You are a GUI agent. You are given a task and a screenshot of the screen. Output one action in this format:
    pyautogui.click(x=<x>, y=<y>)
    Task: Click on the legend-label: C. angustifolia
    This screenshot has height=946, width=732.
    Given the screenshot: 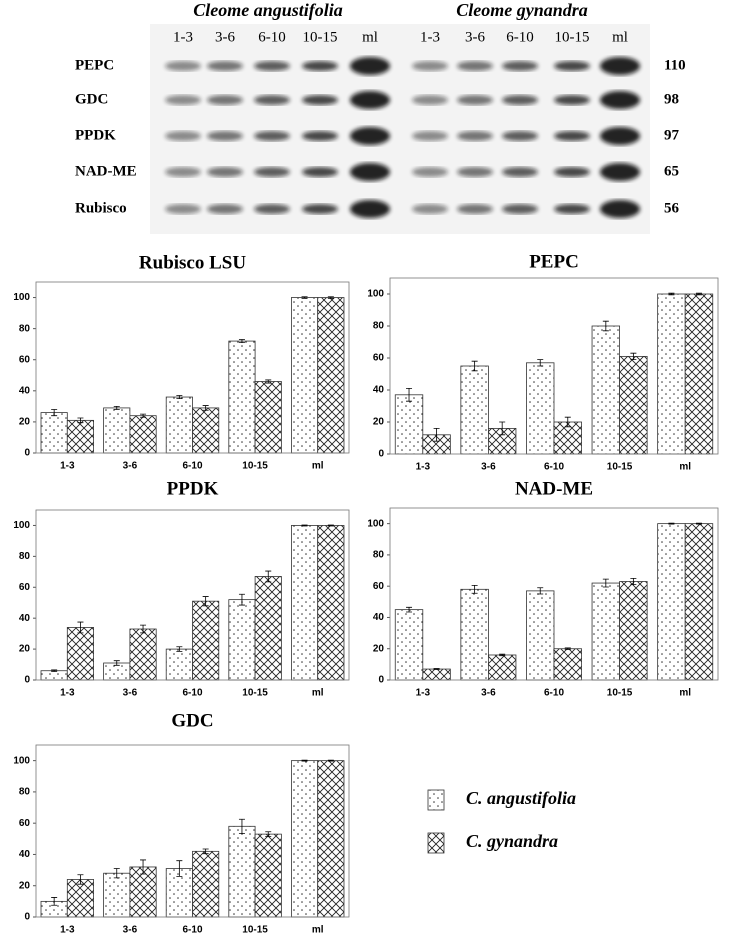 What is the action you would take?
    pyautogui.click(x=521, y=798)
    